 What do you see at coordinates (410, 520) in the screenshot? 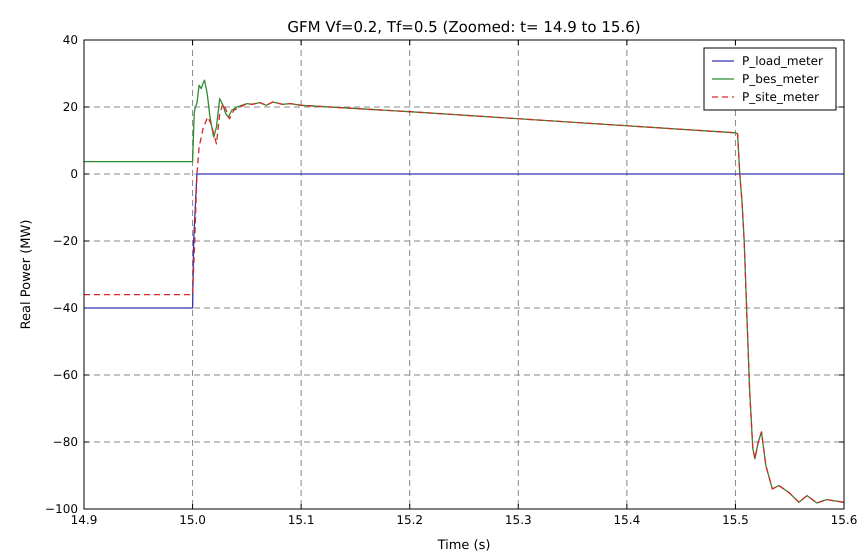
I see `x-tick-label: 15.2` at bounding box center [410, 520].